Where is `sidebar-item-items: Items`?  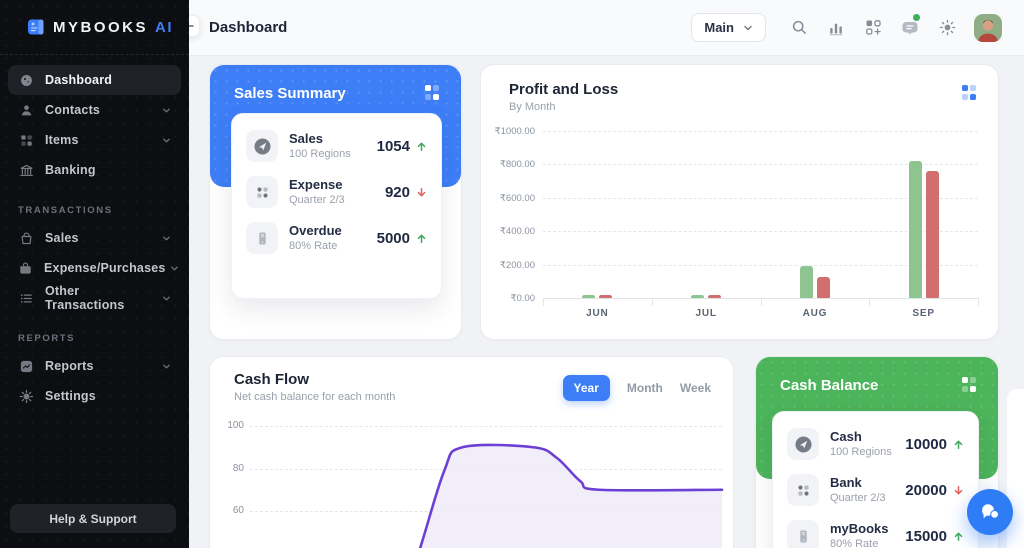 sidebar-item-items: Items is located at coordinates (94, 140).